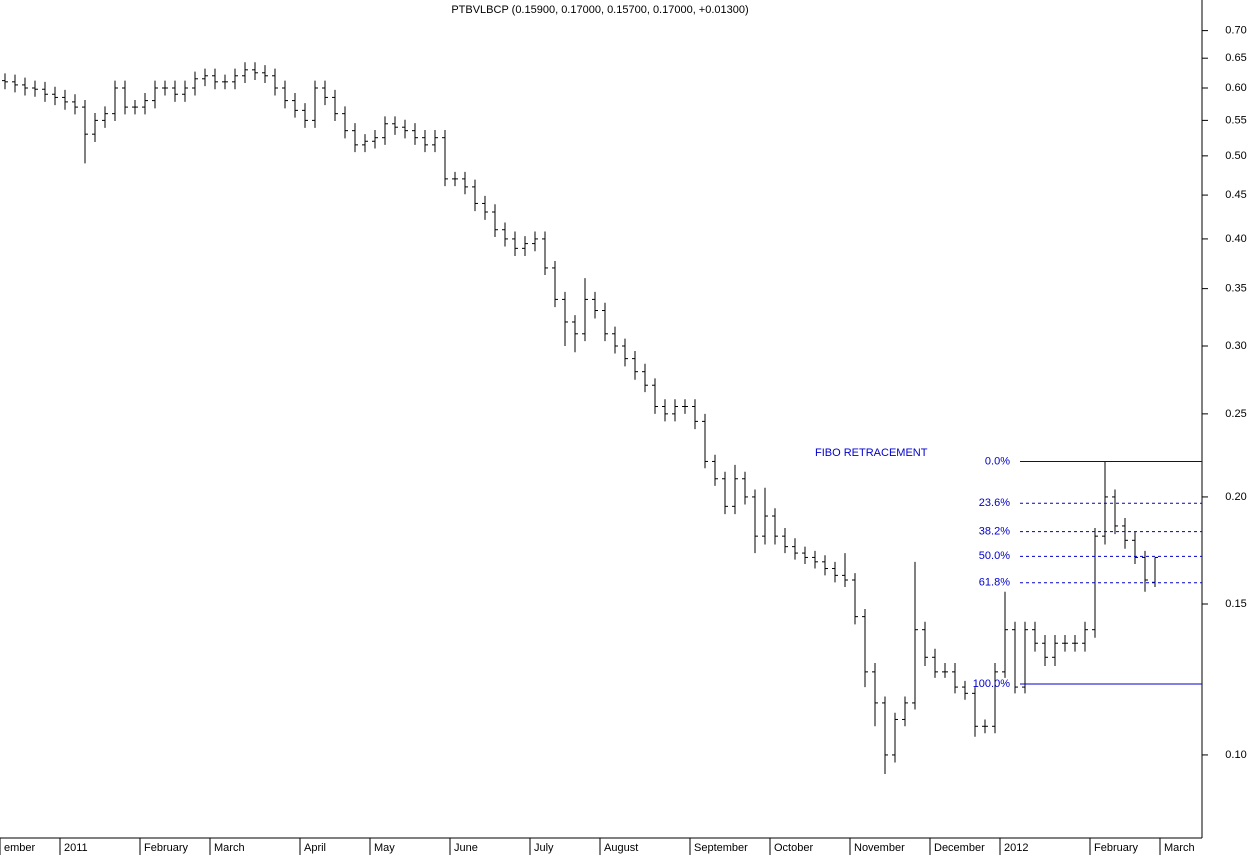 This screenshot has width=1250, height=855. Describe the element at coordinates (1235, 195) in the screenshot. I see `y-tick-label: 0.45` at that location.